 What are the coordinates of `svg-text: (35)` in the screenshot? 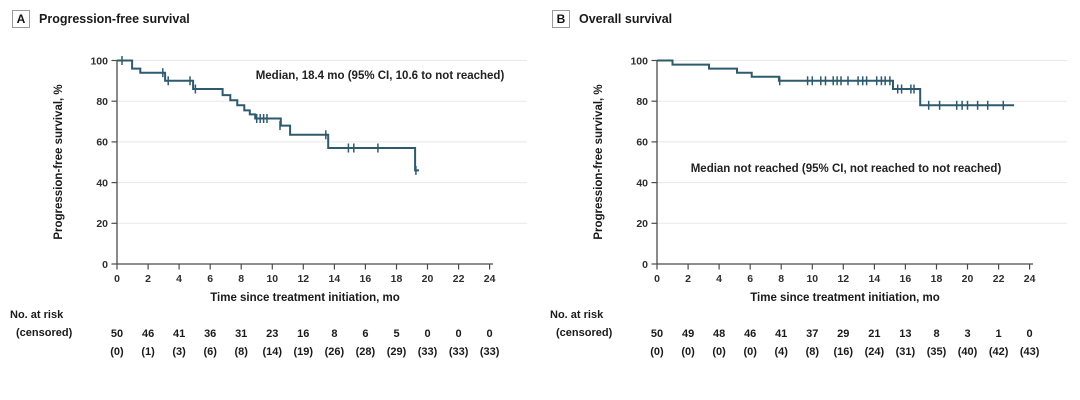 It's located at (937, 352).